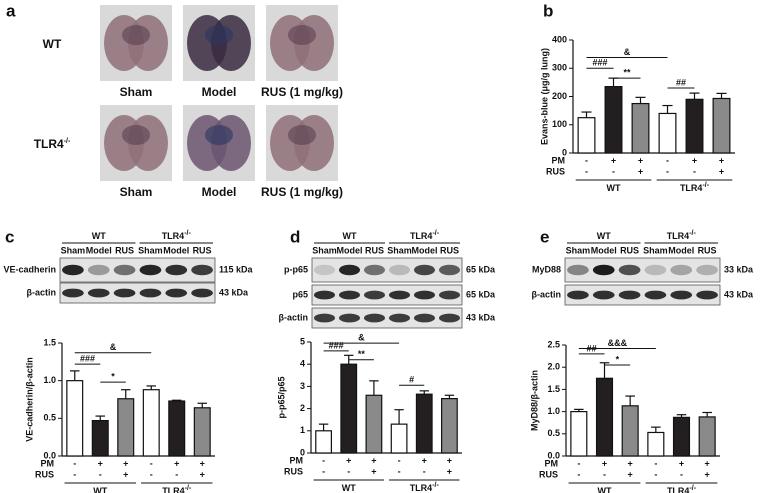 The width and height of the screenshot is (776, 493). What do you see at coordinates (48, 463) in the screenshot?
I see `condition-name: PM` at bounding box center [48, 463].